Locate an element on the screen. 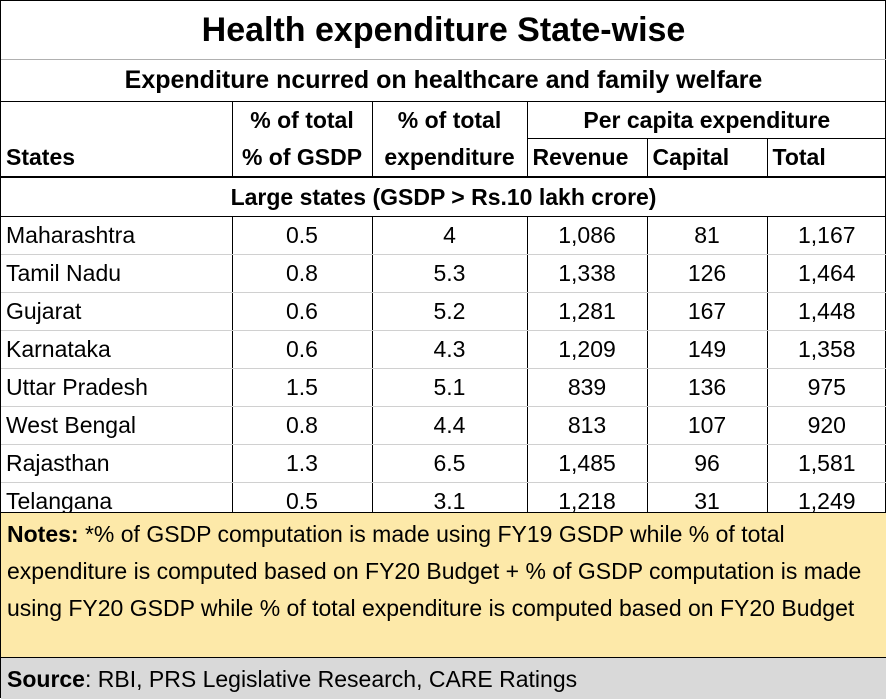 The height and width of the screenshot is (699, 887). table-row: Uttar Pradesh 1.5 5.1 839 136 975 is located at coordinates (444, 387).